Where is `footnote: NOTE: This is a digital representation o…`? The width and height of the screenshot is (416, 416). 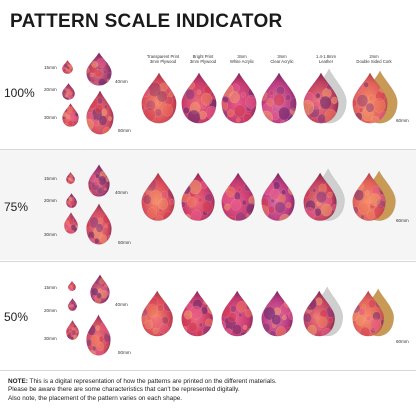
footnote: NOTE: This is a digital representation o… is located at coordinates (142, 390).